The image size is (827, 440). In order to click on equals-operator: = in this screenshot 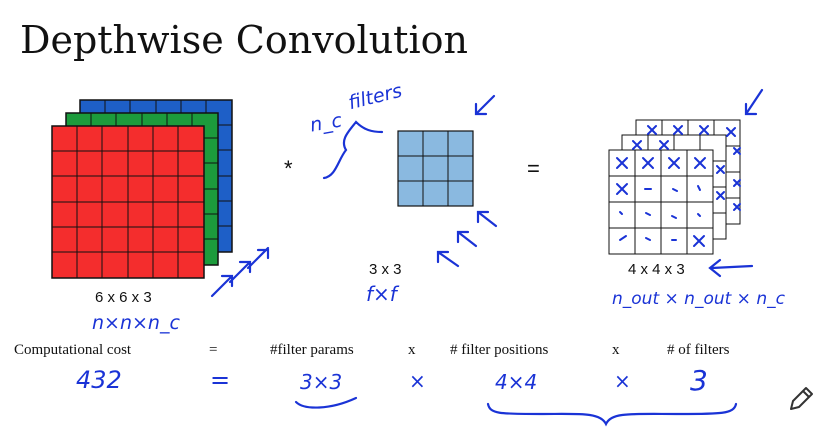, I will do `click(533, 169)`.